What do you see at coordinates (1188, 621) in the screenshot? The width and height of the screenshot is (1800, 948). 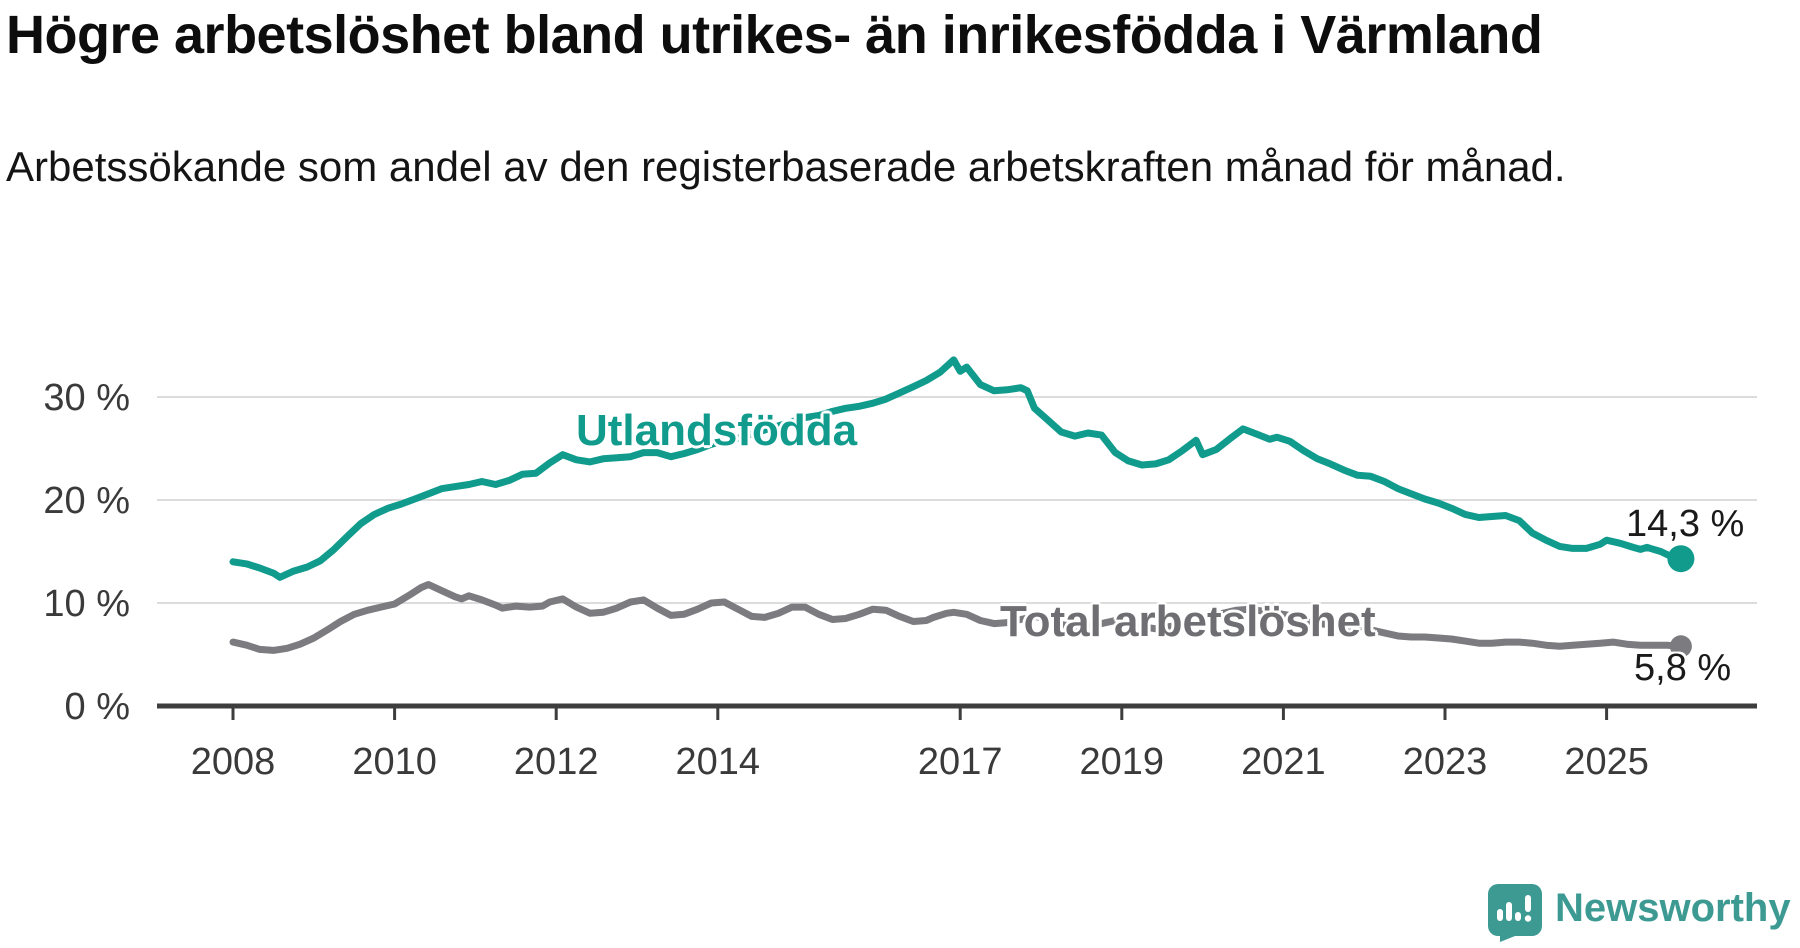 I see `series-label-total-arbetsloshet: Total arbetslöshet` at bounding box center [1188, 621].